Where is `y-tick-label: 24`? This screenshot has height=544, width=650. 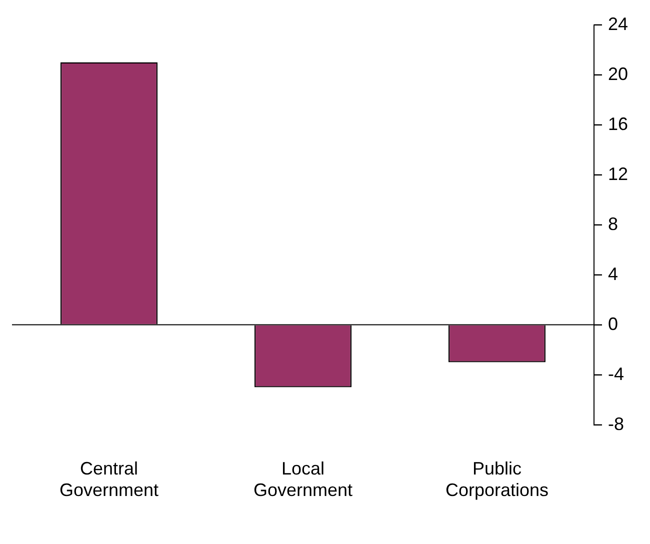 y-tick-label: 24 is located at coordinates (618, 24).